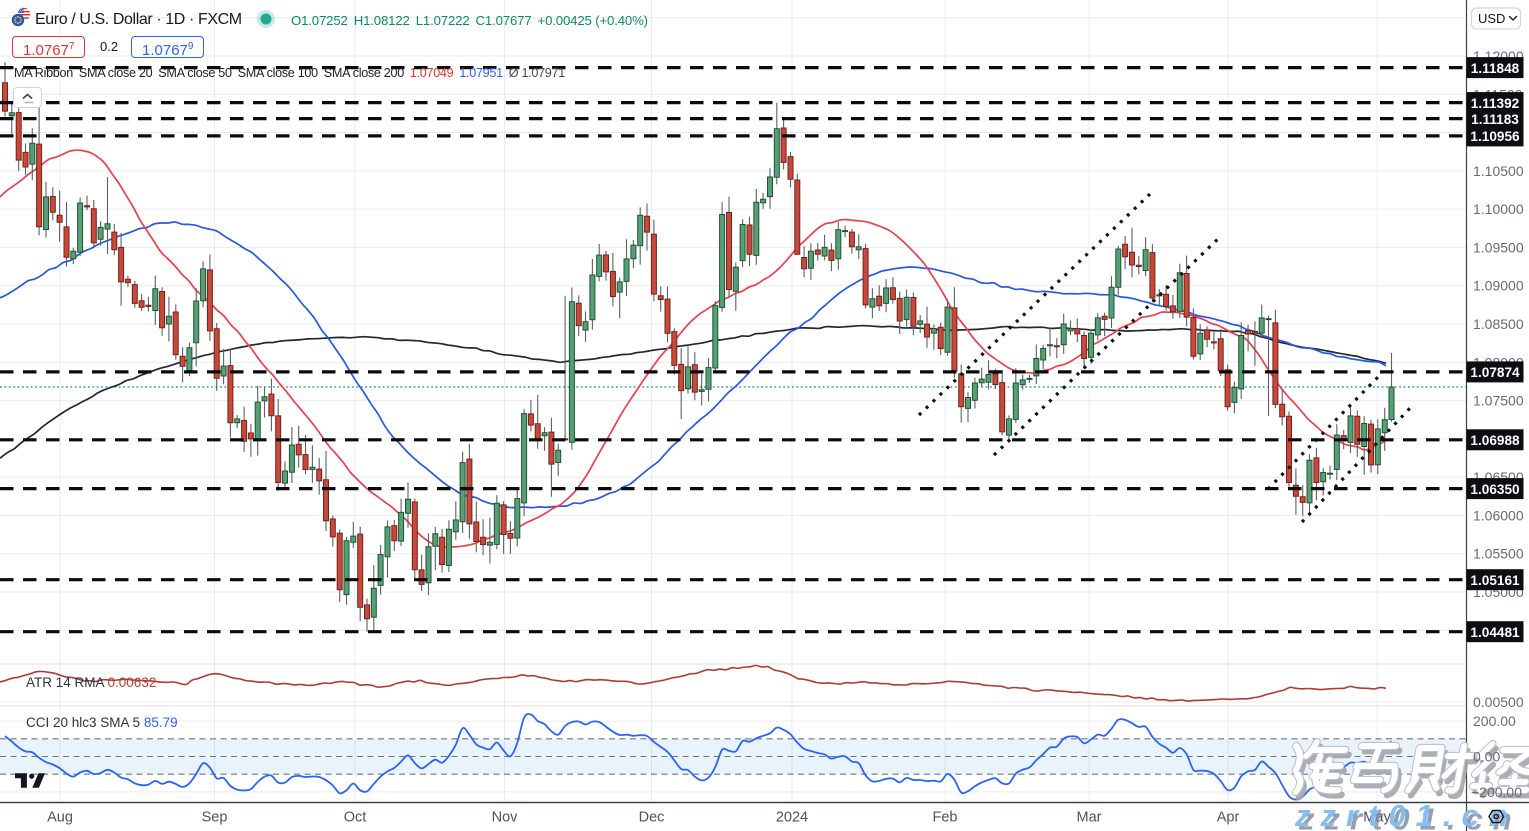  Describe the element at coordinates (1498, 401) in the screenshot. I see `svg-text: 1.07500` at that location.